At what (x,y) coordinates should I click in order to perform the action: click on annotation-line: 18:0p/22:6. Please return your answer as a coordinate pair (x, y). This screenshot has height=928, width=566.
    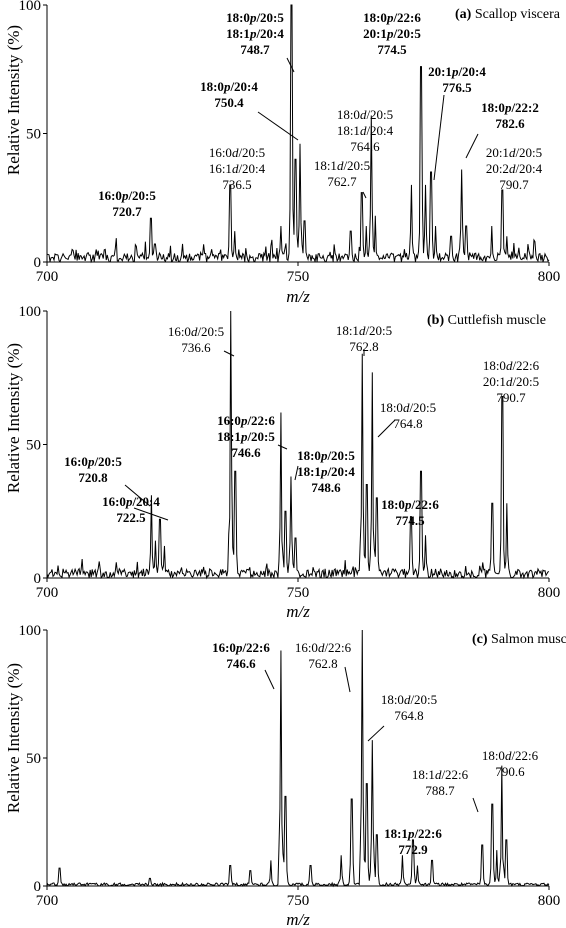
    Looking at the image, I should click on (410, 504).